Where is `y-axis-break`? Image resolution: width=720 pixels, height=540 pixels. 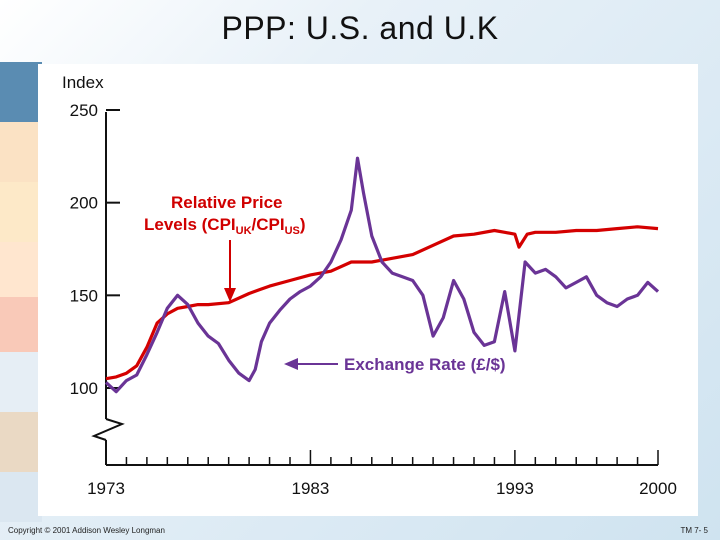 y-axis-break is located at coordinates (108, 429).